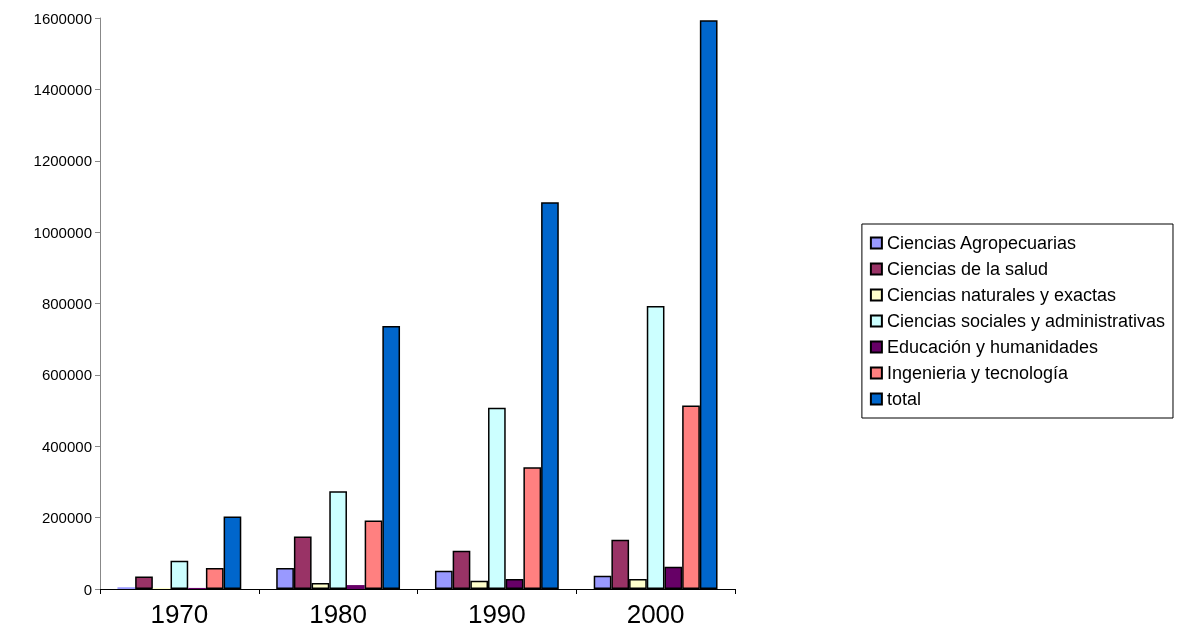 This screenshot has width=1185, height=642. I want to click on y-tick-label: 1600000, so click(62, 18).